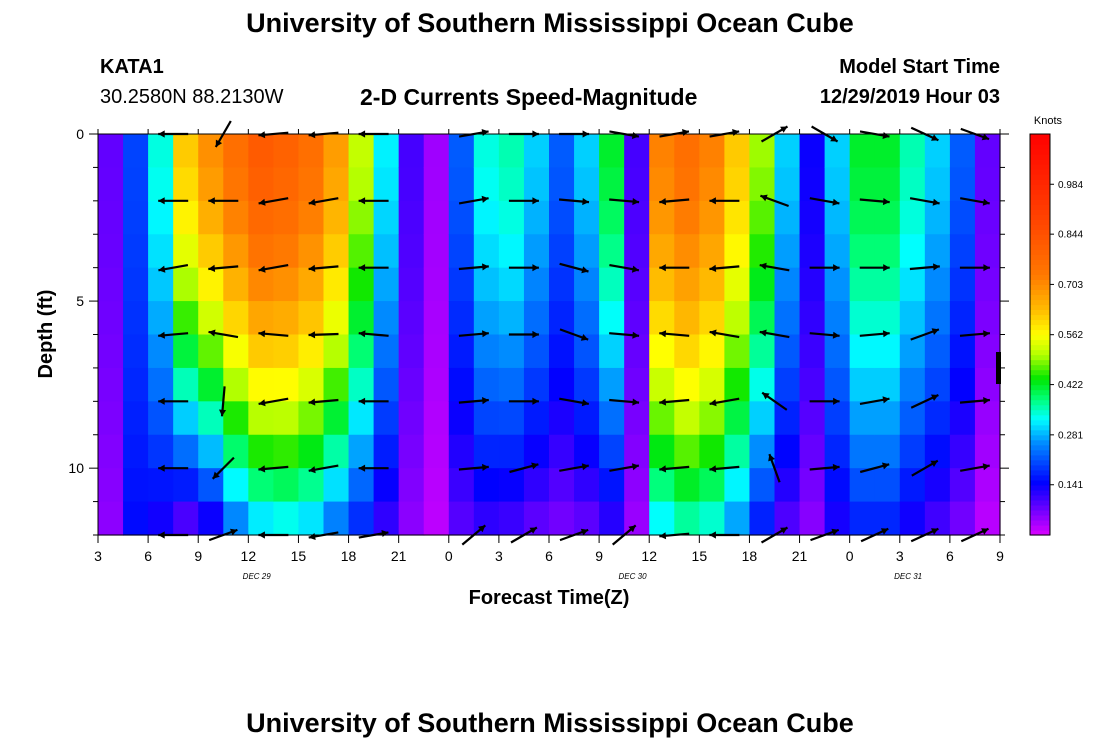 The image size is (1100, 750). Describe the element at coordinates (800, 556) in the screenshot. I see `x-tick-label: 21` at that location.